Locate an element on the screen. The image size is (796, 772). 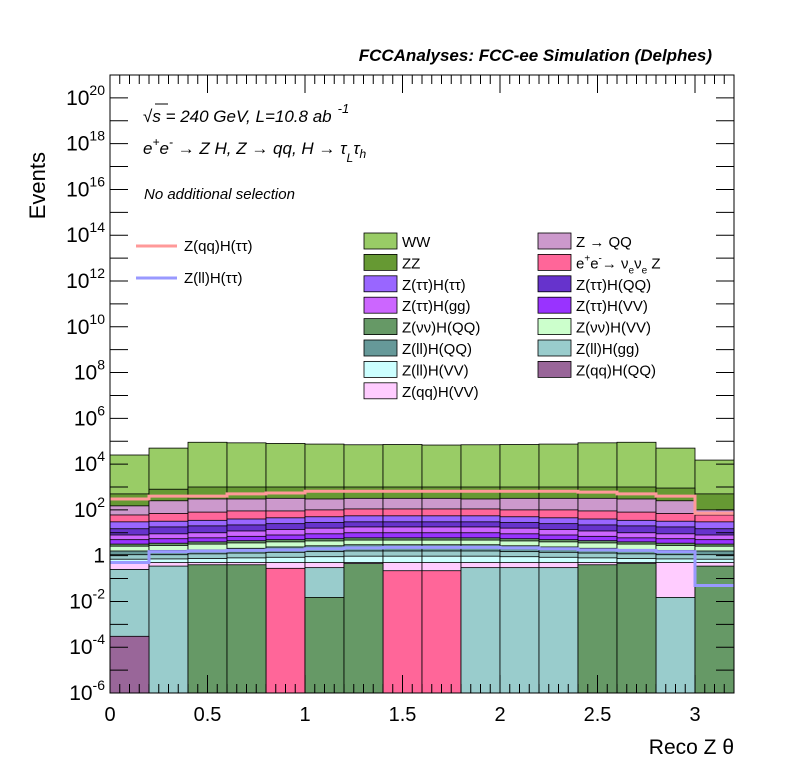
legend-fill-label: Z(ττ)H(QQ) is located at coordinates (613, 285).